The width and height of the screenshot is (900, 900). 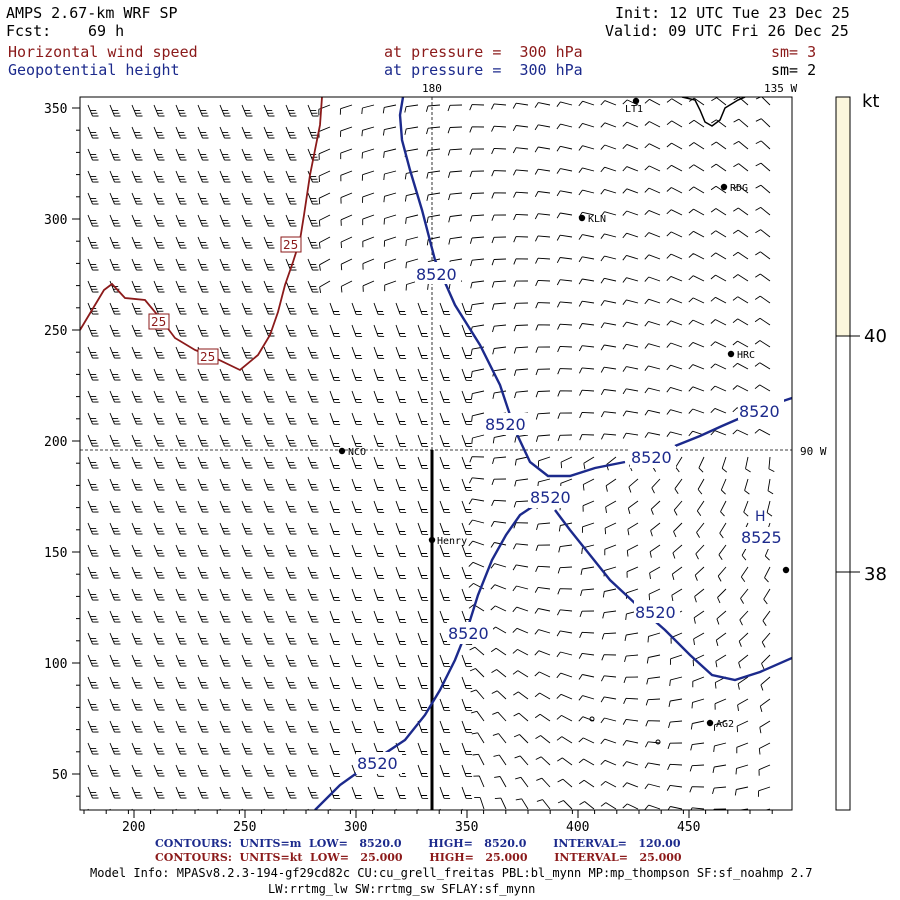 I want to click on station-label: LT1, so click(x=634, y=109).